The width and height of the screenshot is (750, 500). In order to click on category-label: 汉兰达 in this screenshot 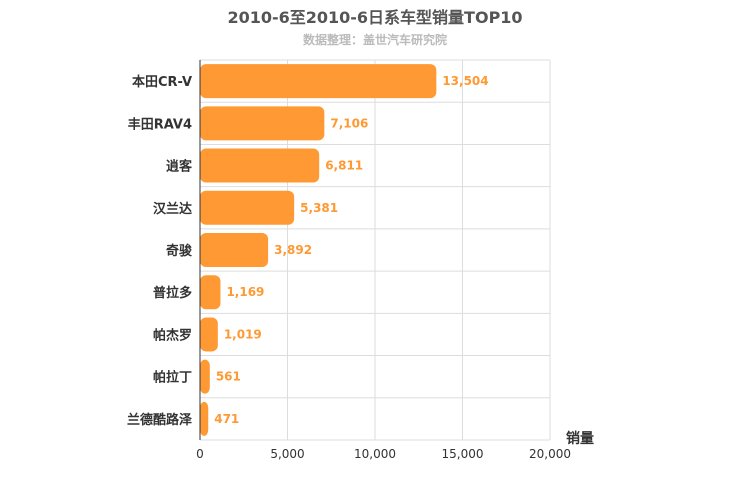, I will do `click(172, 209)`.